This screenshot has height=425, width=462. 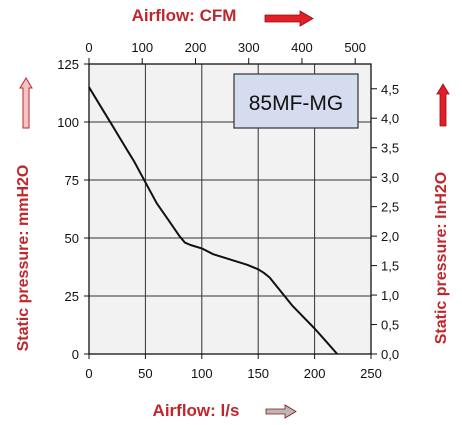 What do you see at coordinates (390, 266) in the screenshot?
I see `right-tick-label: 1,5` at bounding box center [390, 266].